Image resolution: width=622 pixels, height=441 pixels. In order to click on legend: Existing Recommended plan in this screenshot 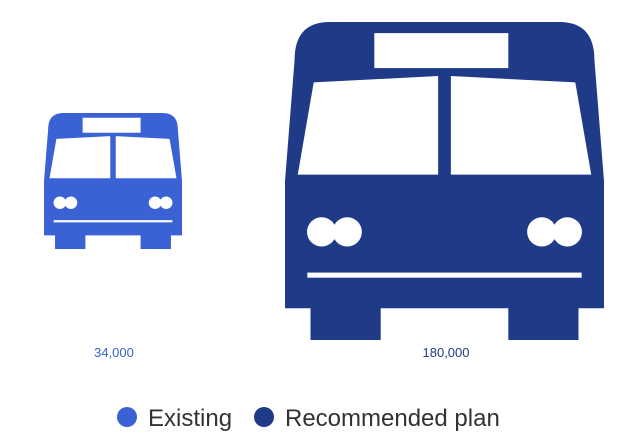, I will do `click(308, 418)`.